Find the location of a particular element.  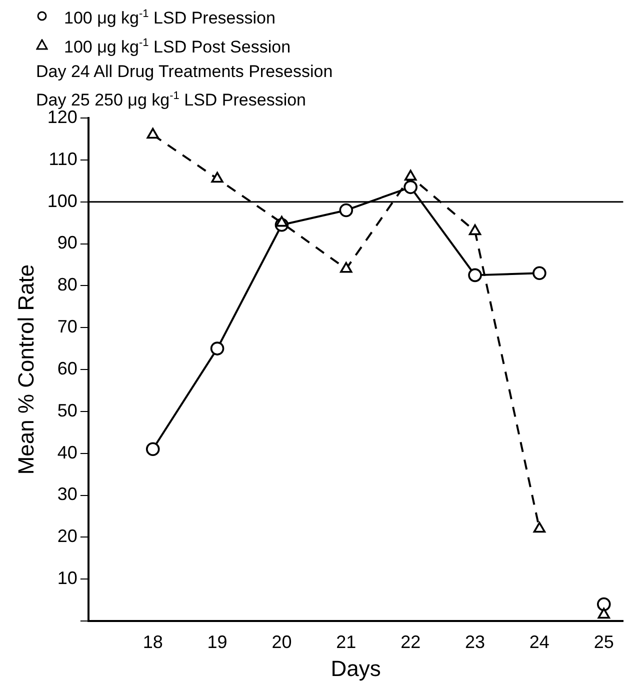

y-tick-label: 80 is located at coordinates (67, 284).